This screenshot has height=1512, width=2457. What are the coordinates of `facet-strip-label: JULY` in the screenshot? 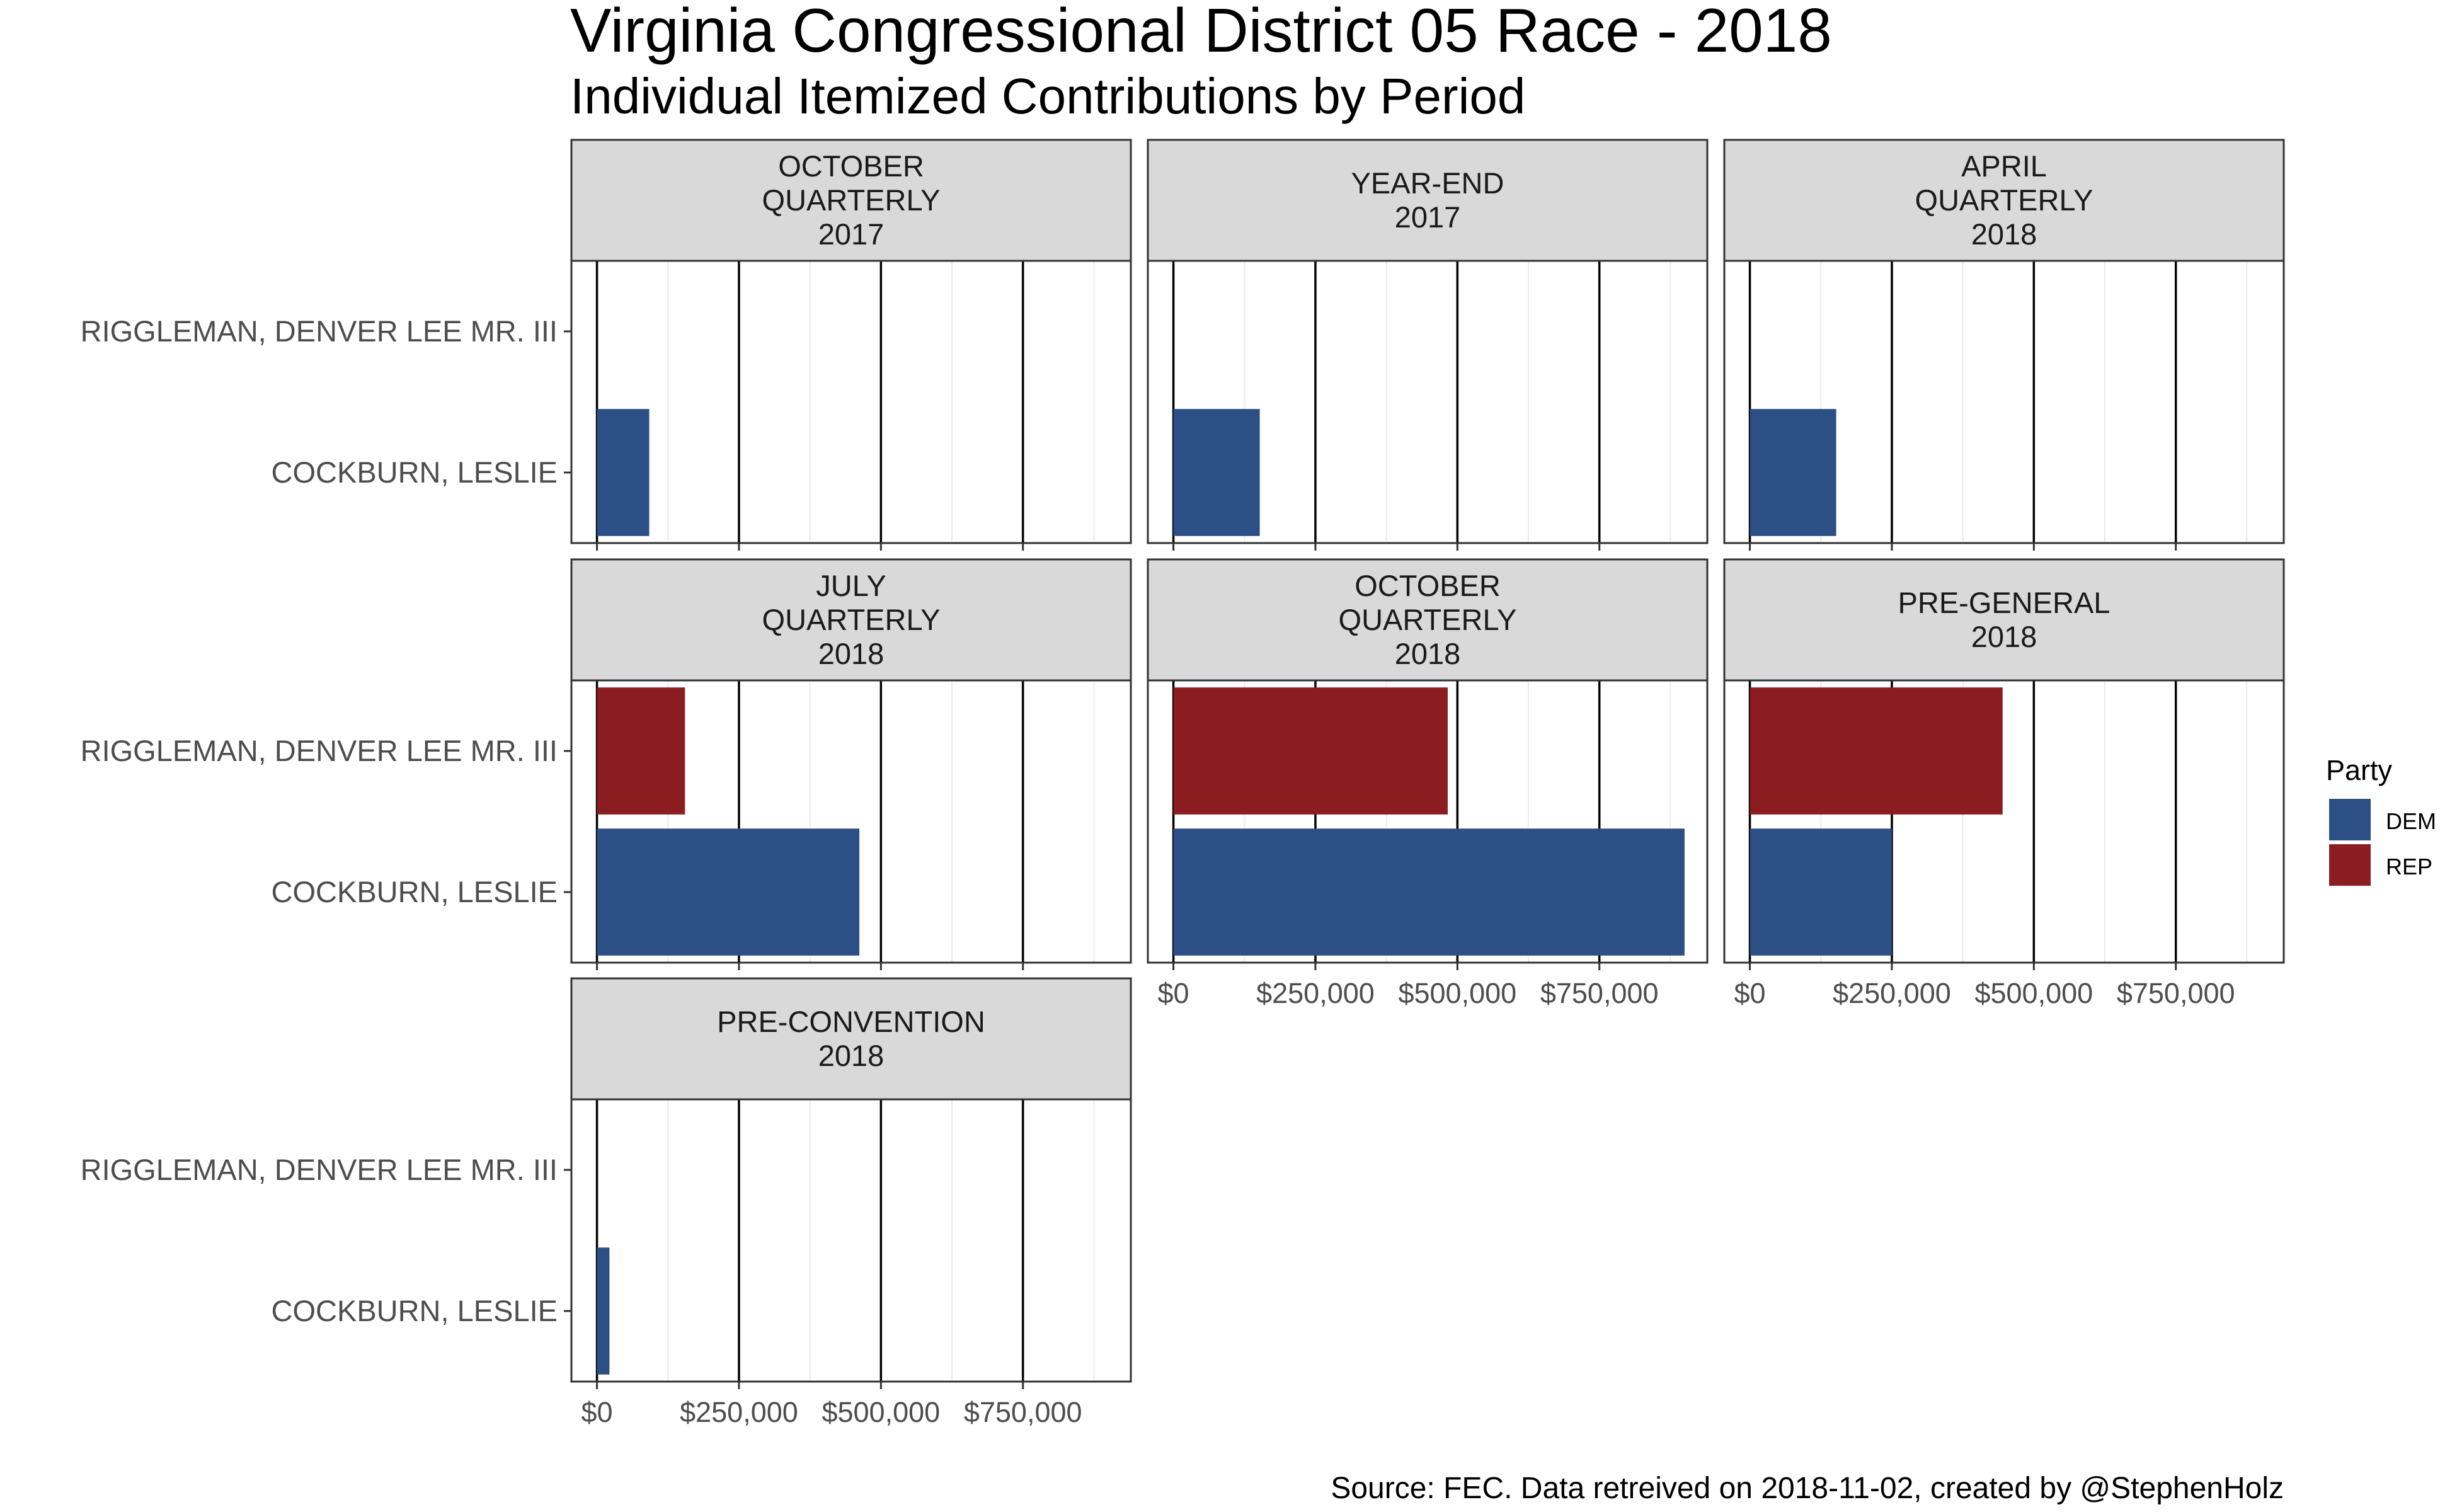 It's located at (851, 585).